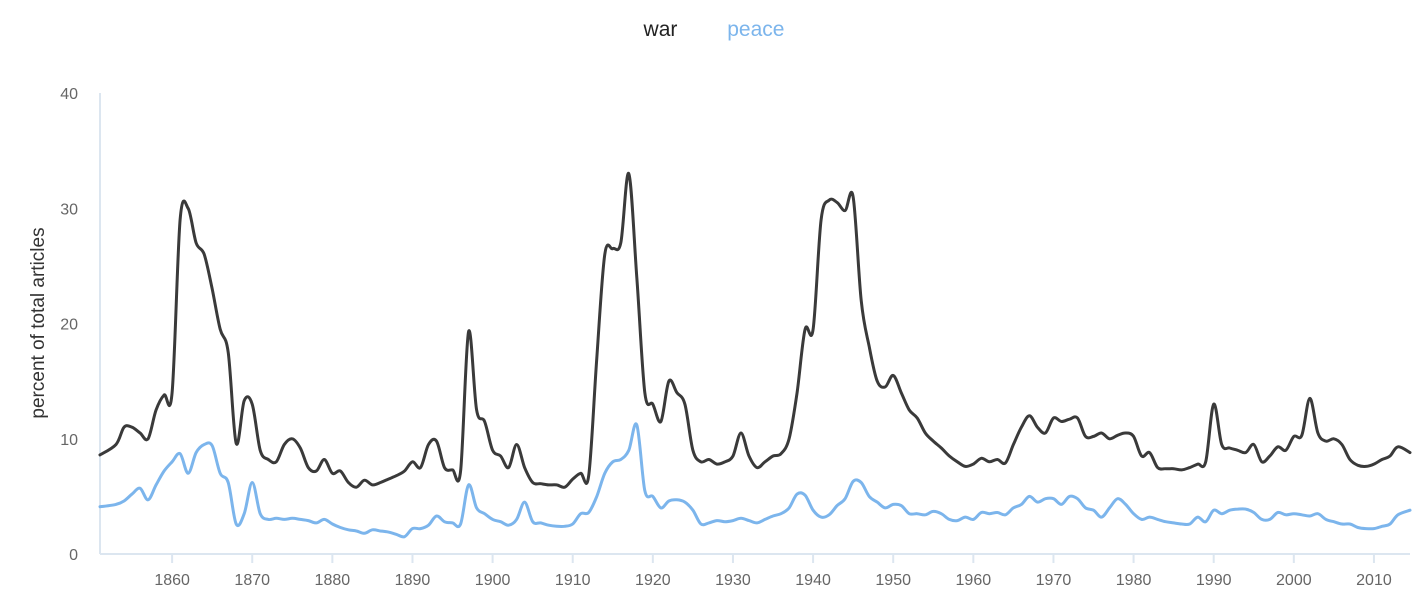  What do you see at coordinates (493, 580) in the screenshot?
I see `x-tick-label: 1900` at bounding box center [493, 580].